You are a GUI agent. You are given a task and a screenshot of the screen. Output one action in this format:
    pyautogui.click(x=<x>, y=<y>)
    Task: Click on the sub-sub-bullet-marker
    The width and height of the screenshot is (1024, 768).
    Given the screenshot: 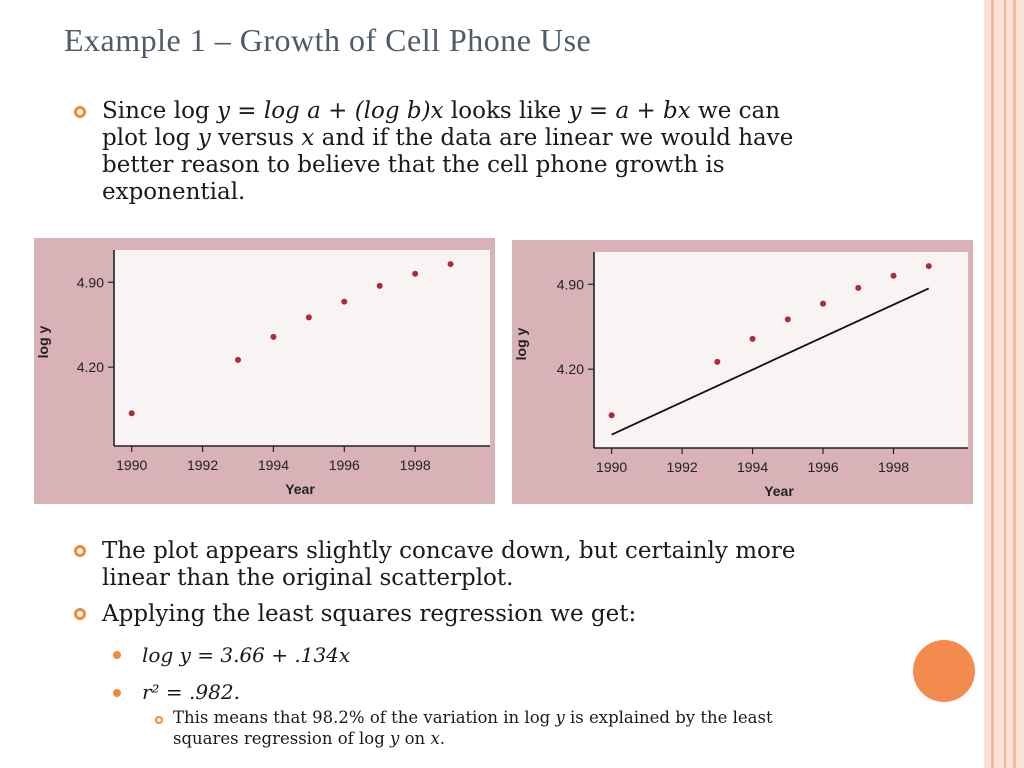 What is the action you would take?
    pyautogui.click(x=159, y=720)
    